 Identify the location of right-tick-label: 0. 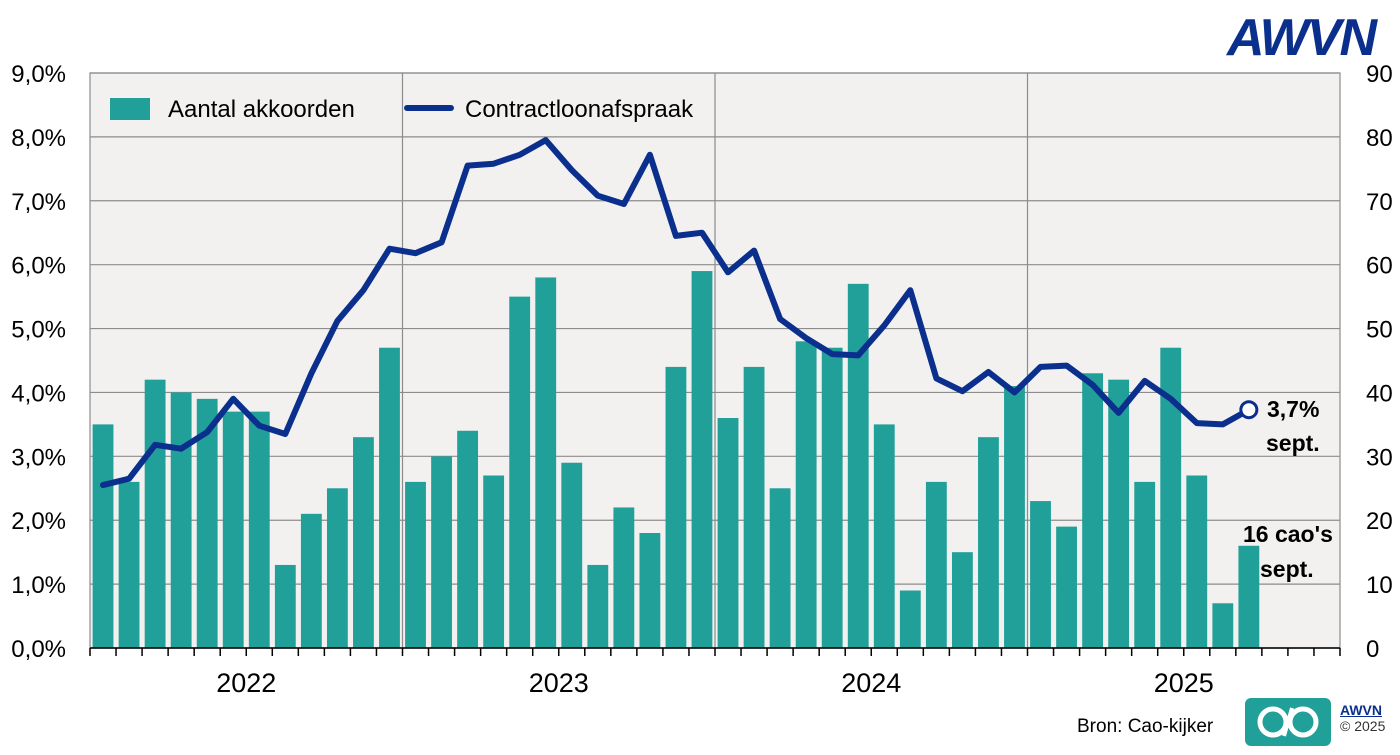
(1372, 649).